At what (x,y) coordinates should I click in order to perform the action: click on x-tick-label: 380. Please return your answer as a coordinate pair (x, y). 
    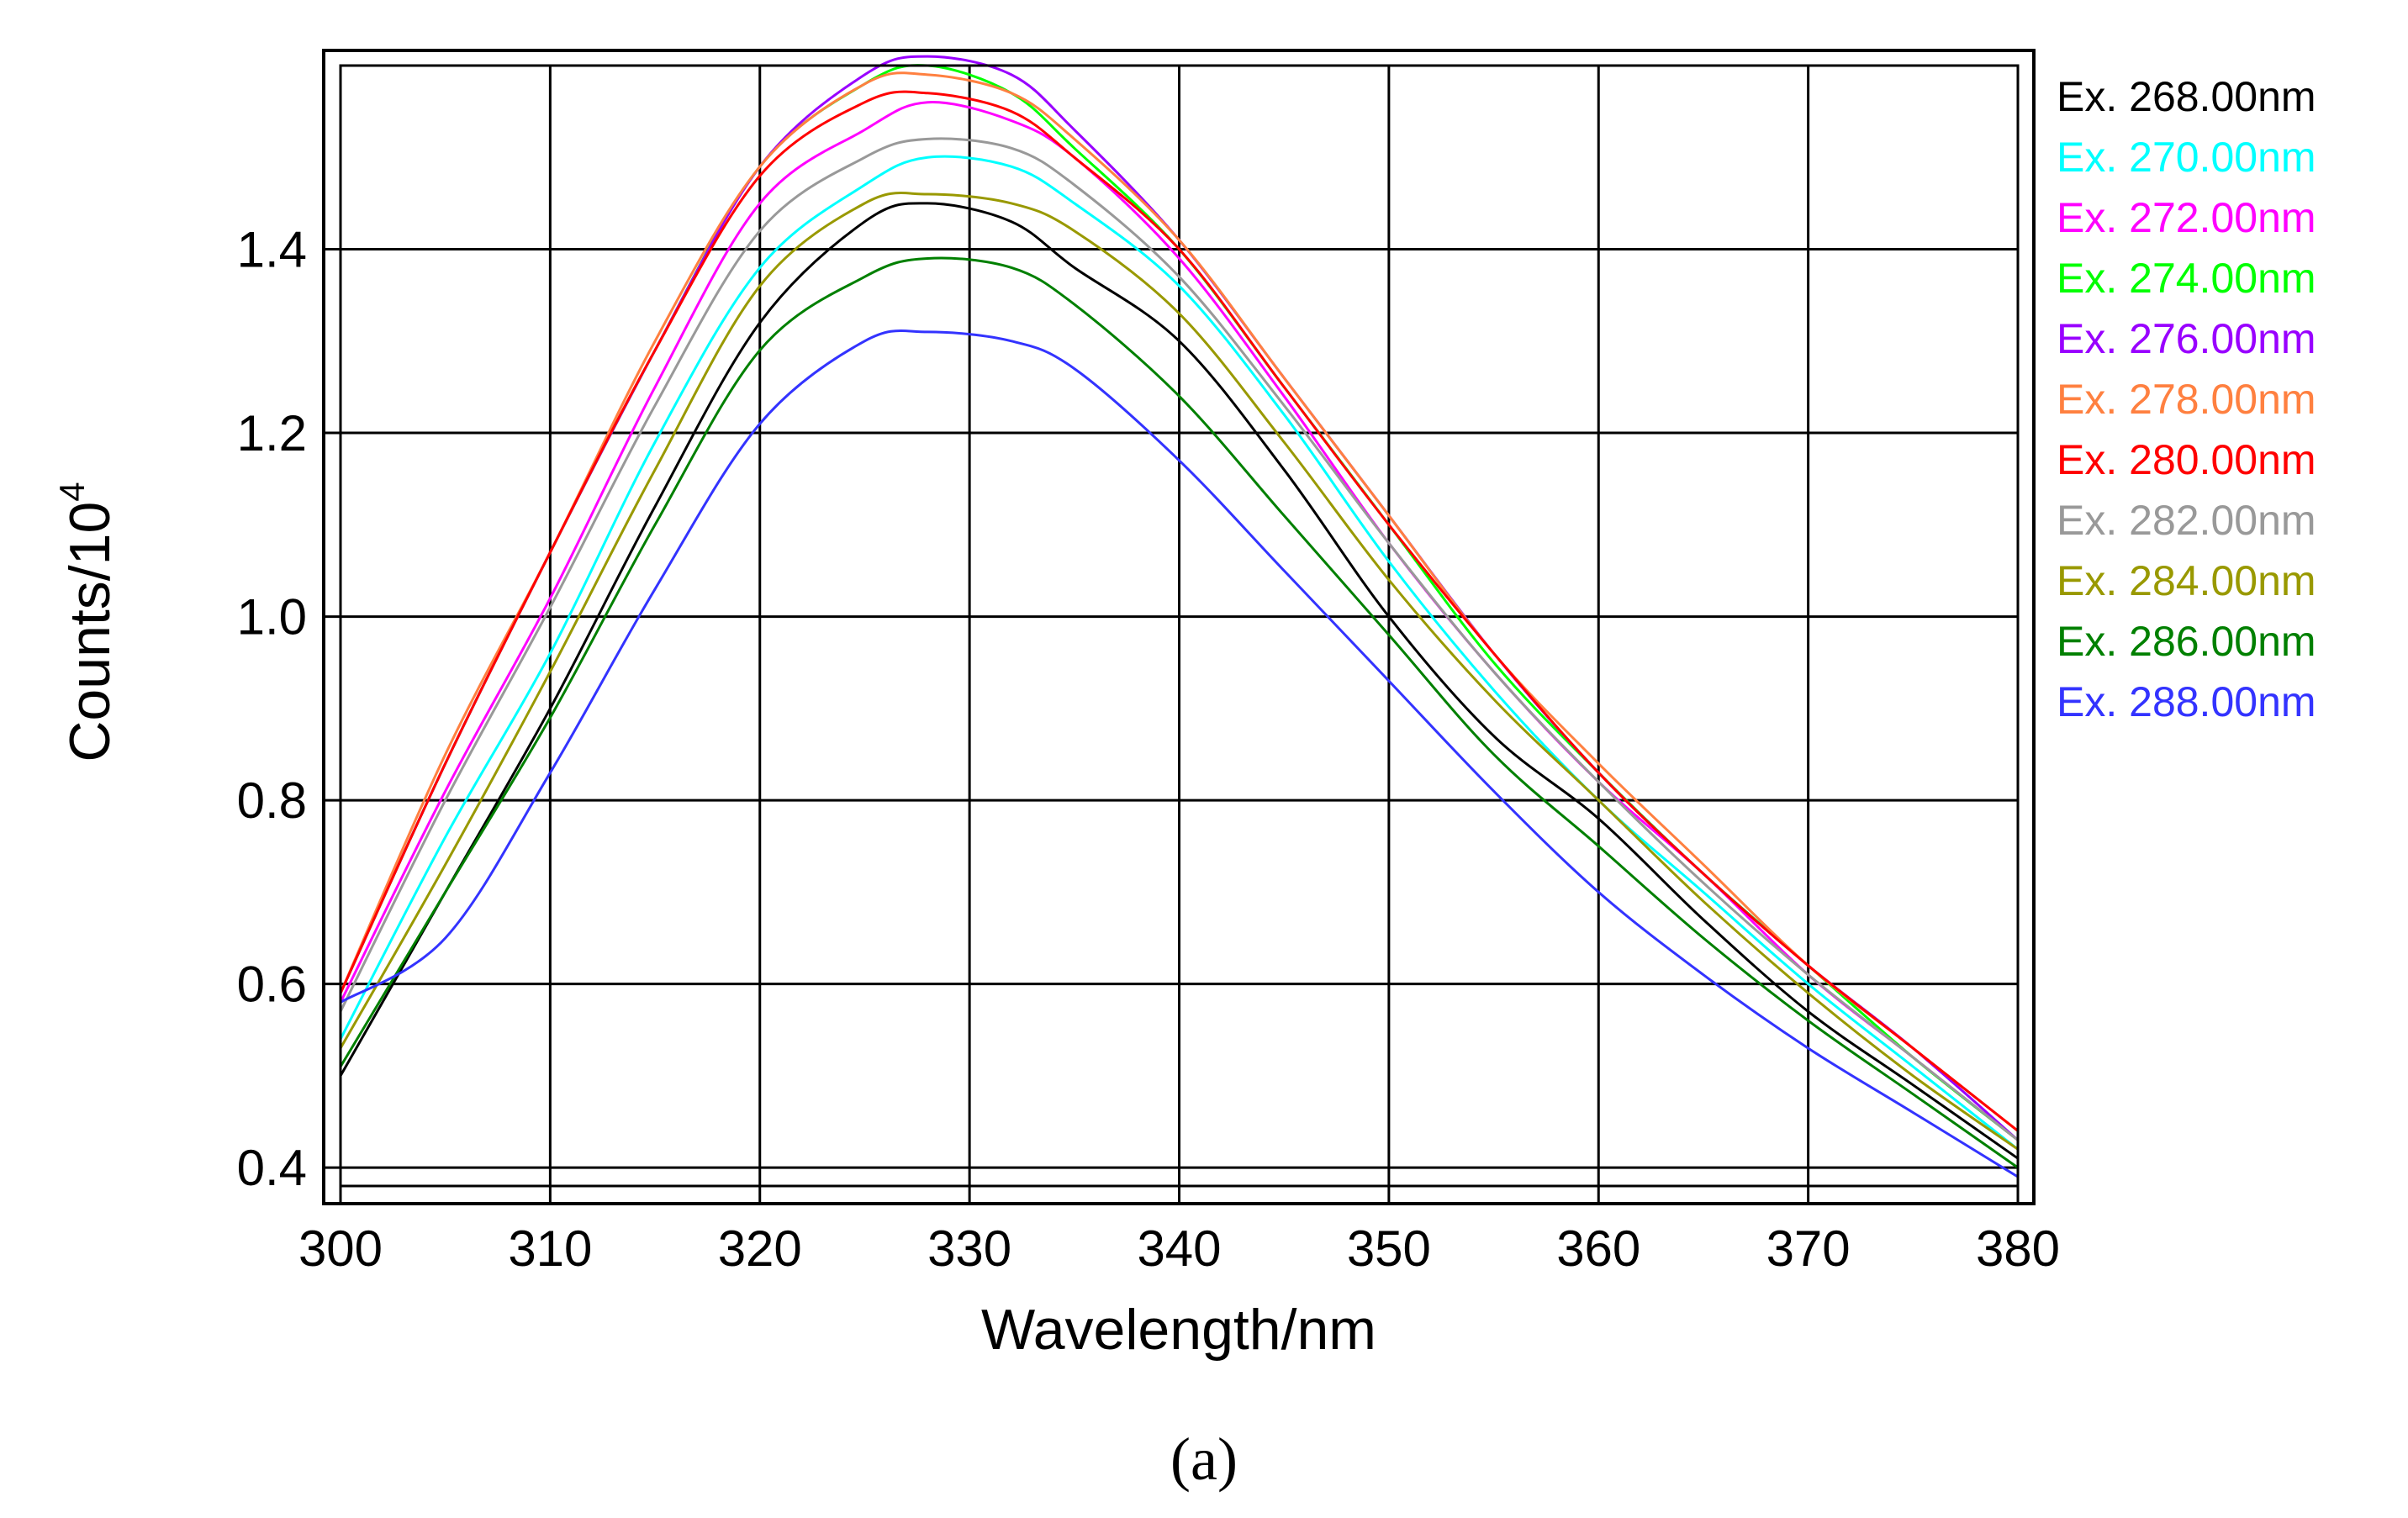
    Looking at the image, I should click on (2018, 1248).